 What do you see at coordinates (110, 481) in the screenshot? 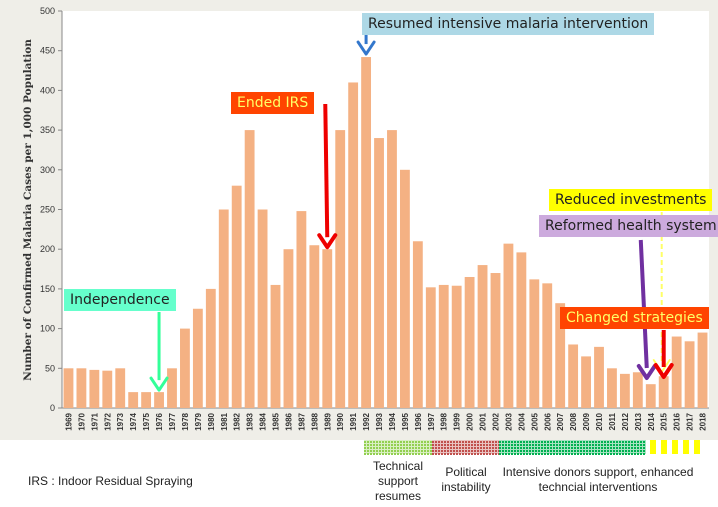
I see `footnote-irs: IRS : Indoor Residual Spraying` at bounding box center [110, 481].